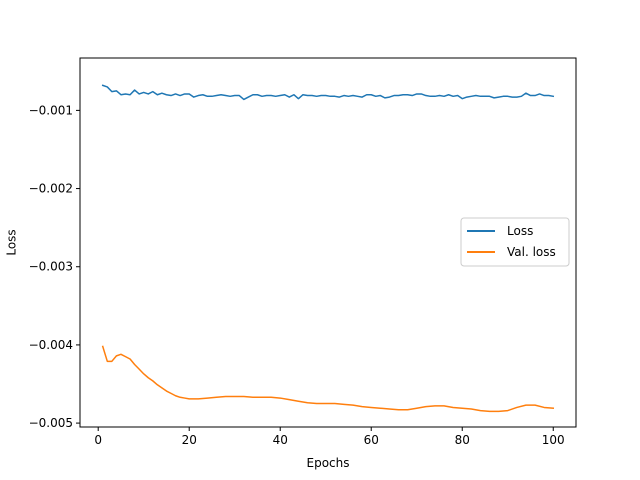 The width and height of the screenshot is (640, 480). I want to click on y-axis: −0.001 −0.002 −0.003 −0.004 −0.005, so click(54, 266).